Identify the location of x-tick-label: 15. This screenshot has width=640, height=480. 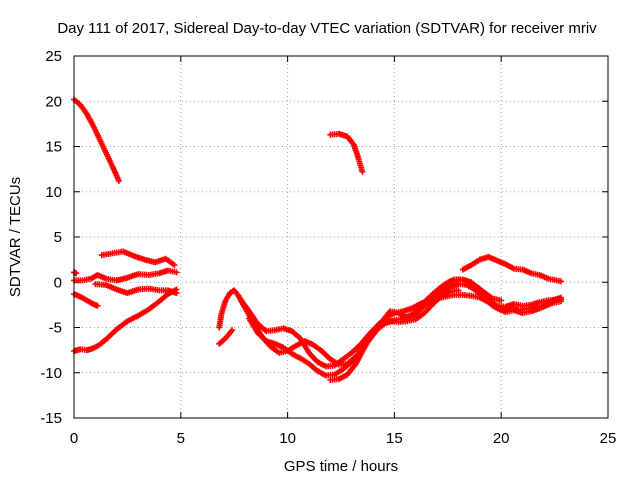
(394, 438).